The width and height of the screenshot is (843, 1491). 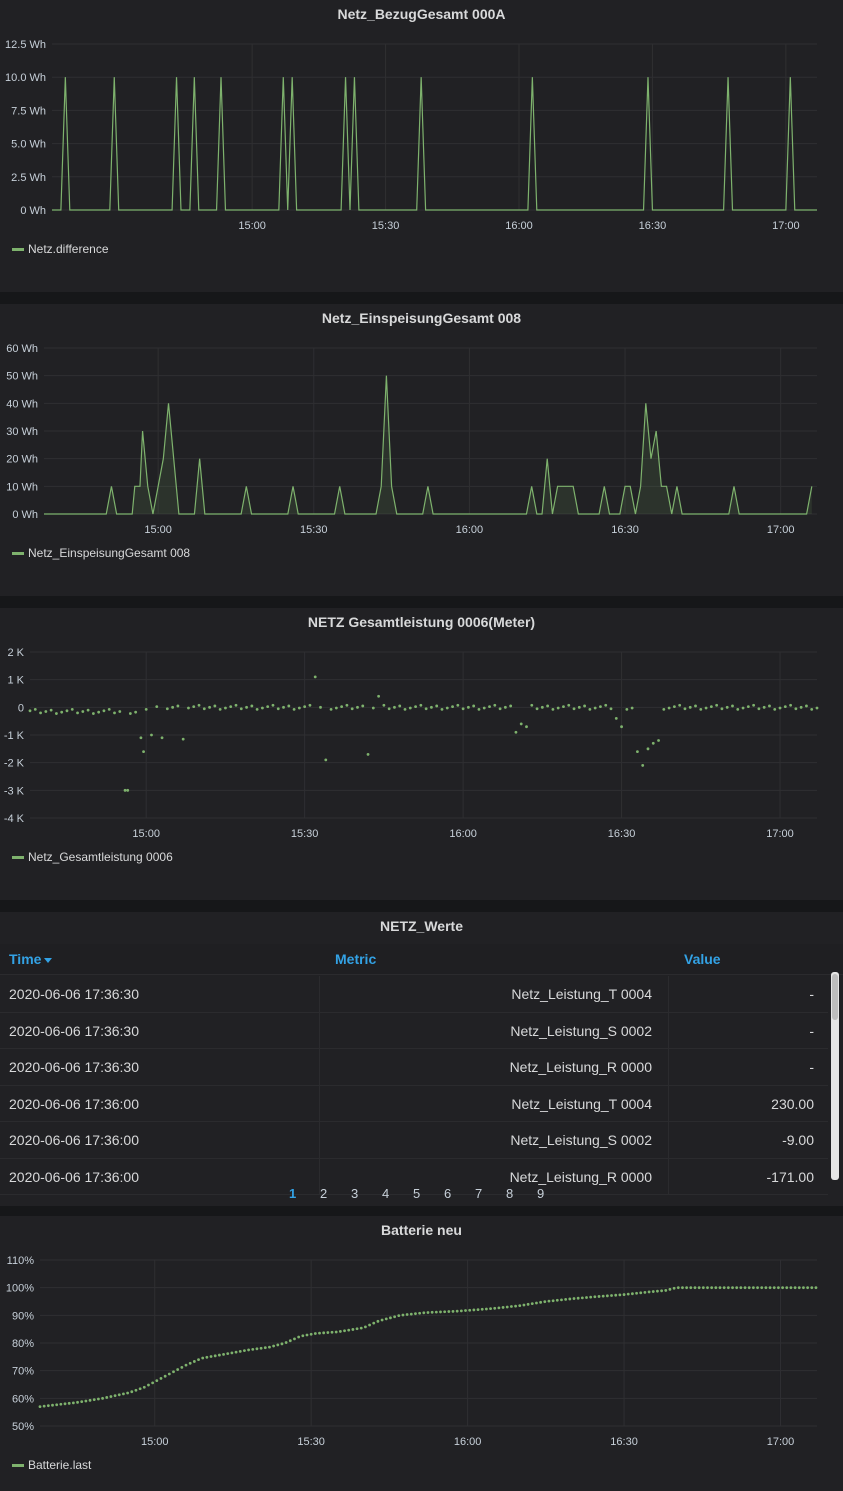 What do you see at coordinates (51, 1465) in the screenshot?
I see `legend-item: Batterie.last` at bounding box center [51, 1465].